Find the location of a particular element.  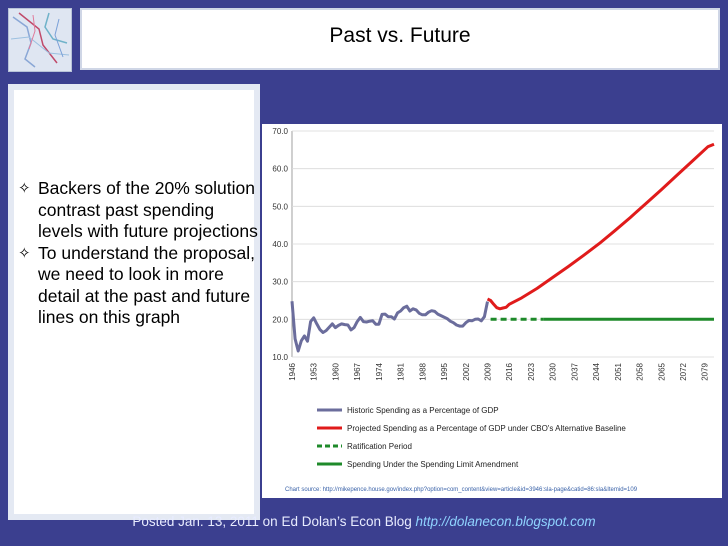

y-tick-label: 40.0 is located at coordinates (280, 244).